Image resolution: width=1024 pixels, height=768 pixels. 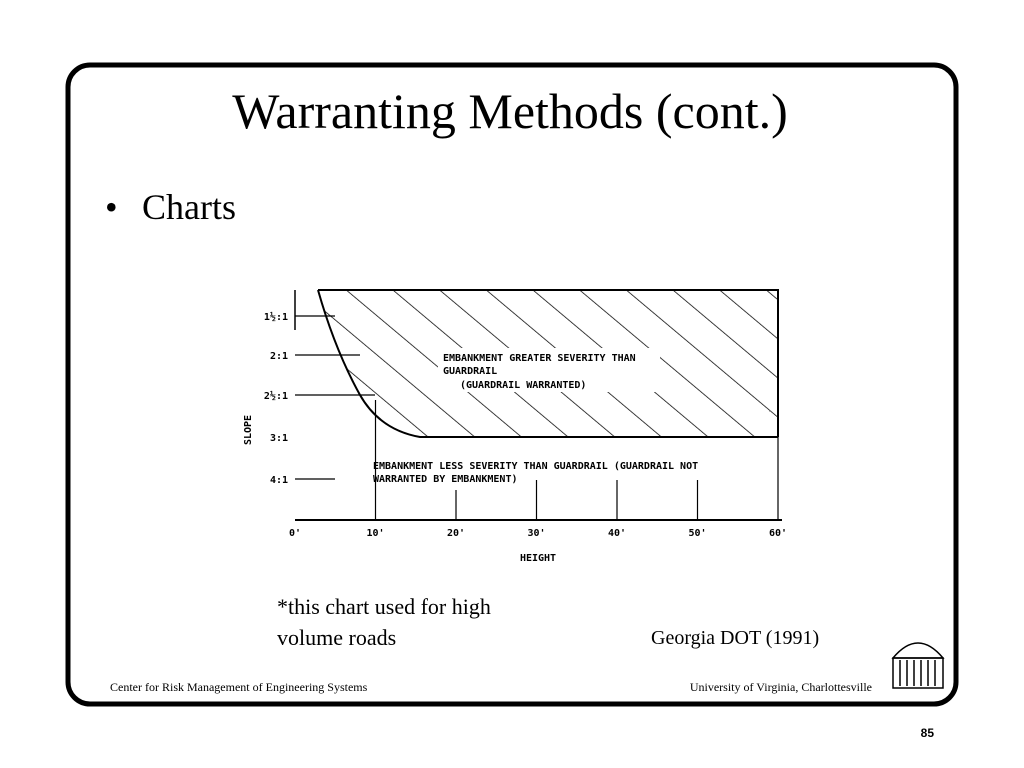 I want to click on x-tick-label: 30', so click(x=536, y=533).